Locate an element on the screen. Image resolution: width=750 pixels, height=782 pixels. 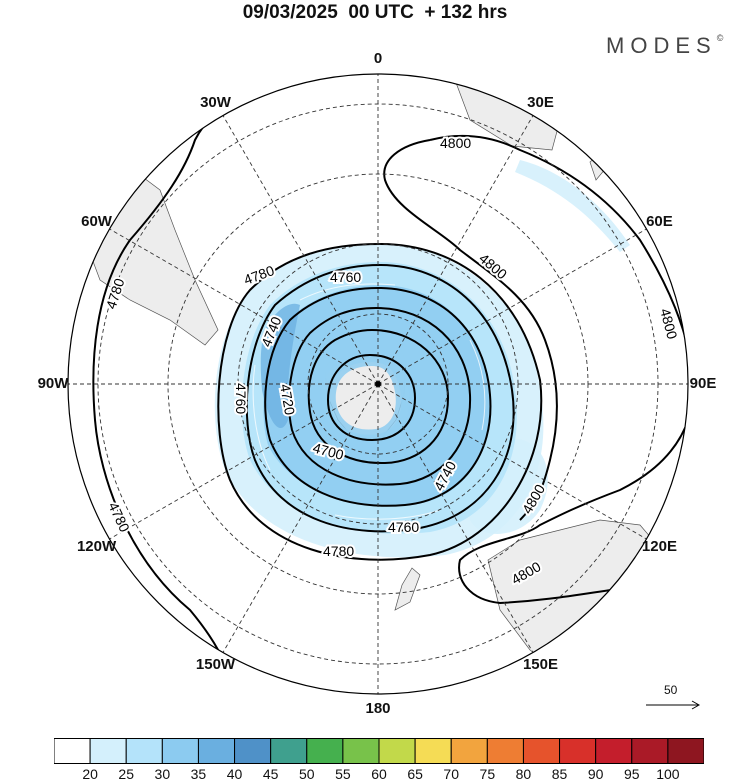
copyright-mark: © is located at coordinates (720, 37).